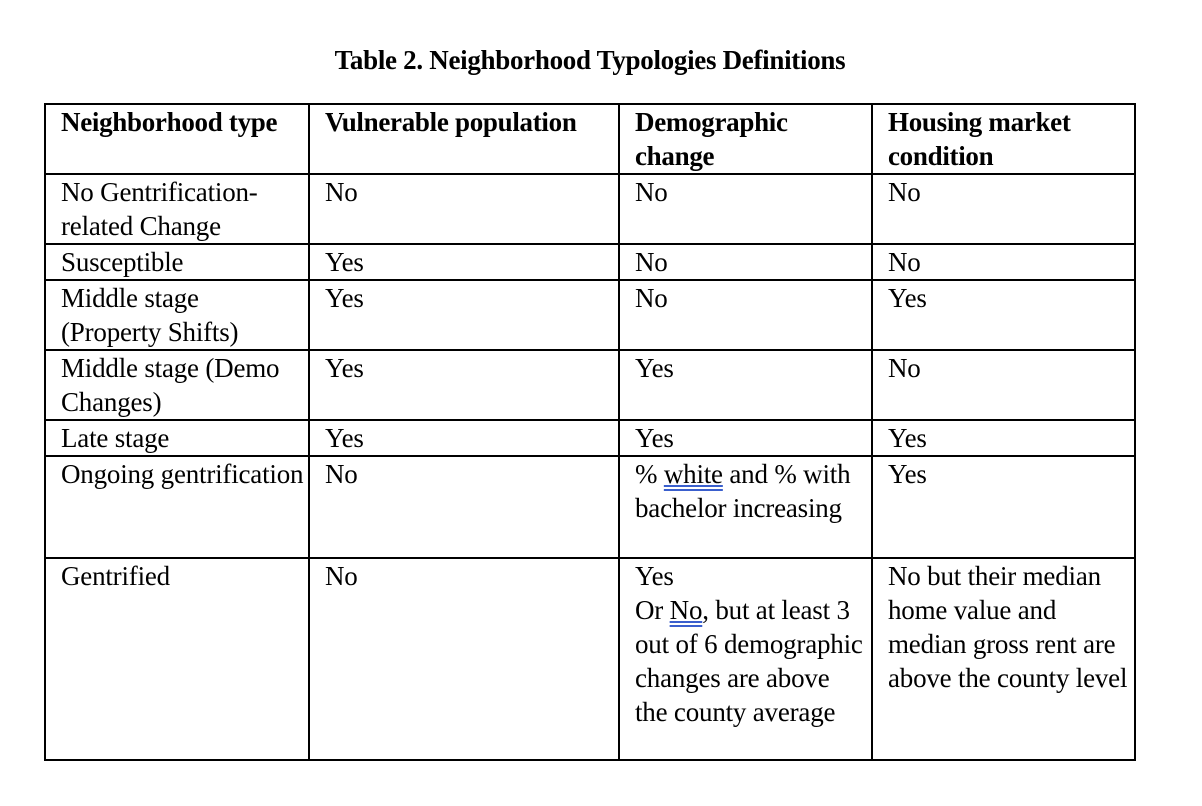  Describe the element at coordinates (177, 507) in the screenshot. I see `cell-neighborhood-type: Ongoing gentrification` at that location.